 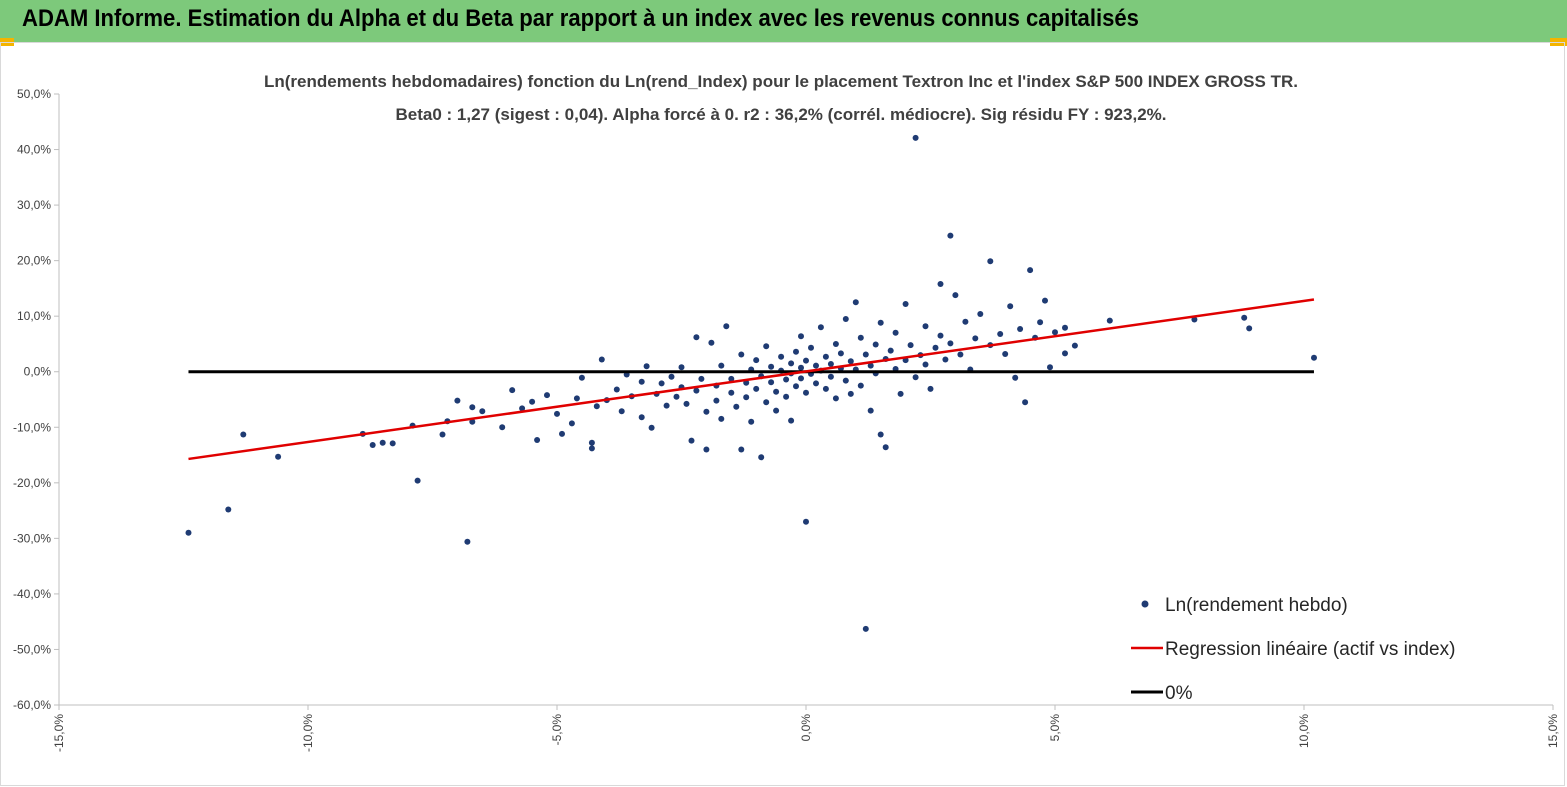 What do you see at coordinates (751, 379) in the screenshot?
I see `regression-line` at bounding box center [751, 379].